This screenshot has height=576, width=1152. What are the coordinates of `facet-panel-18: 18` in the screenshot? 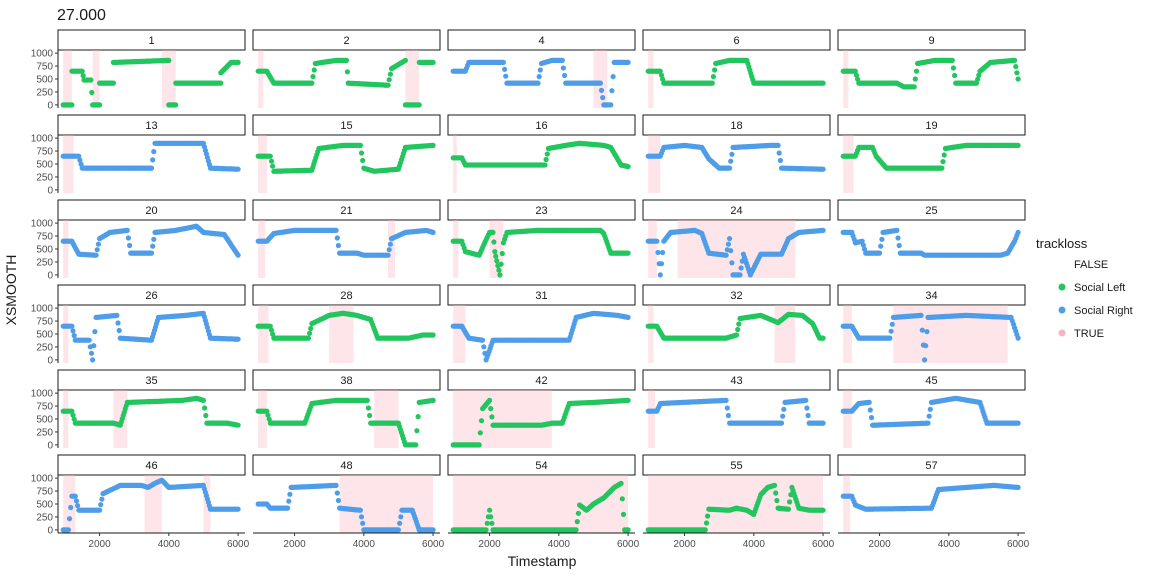 It's located at (736, 153).